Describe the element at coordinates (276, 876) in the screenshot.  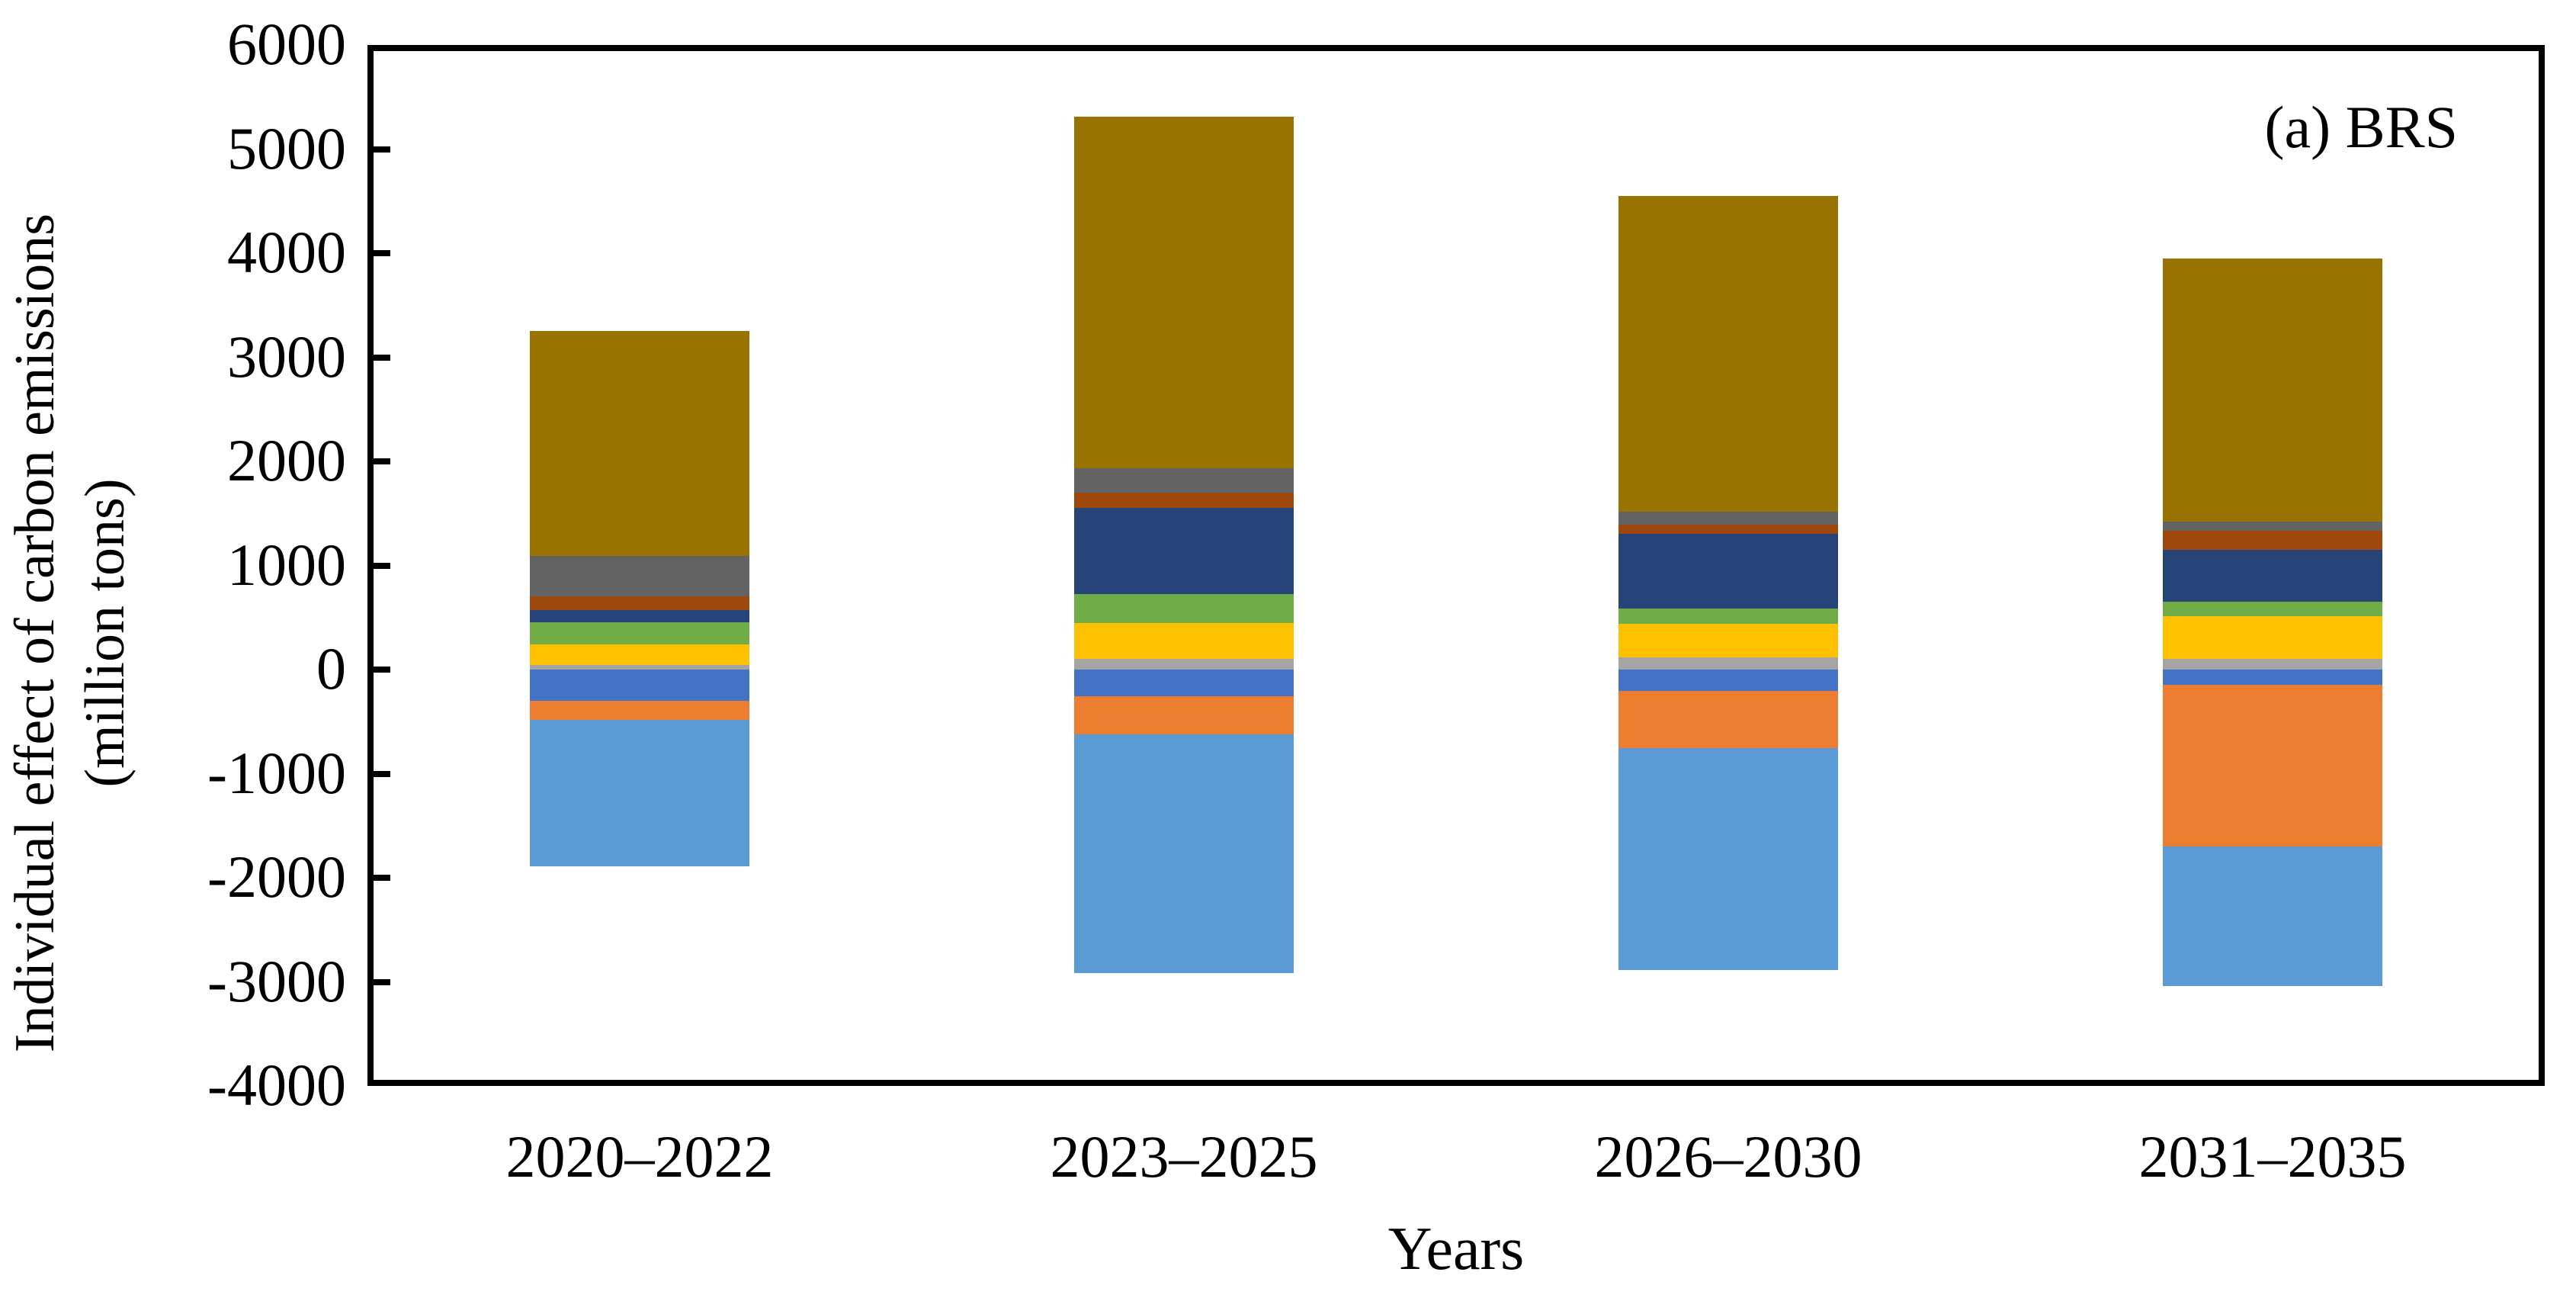
I see `y-tick-label: -2000` at that location.